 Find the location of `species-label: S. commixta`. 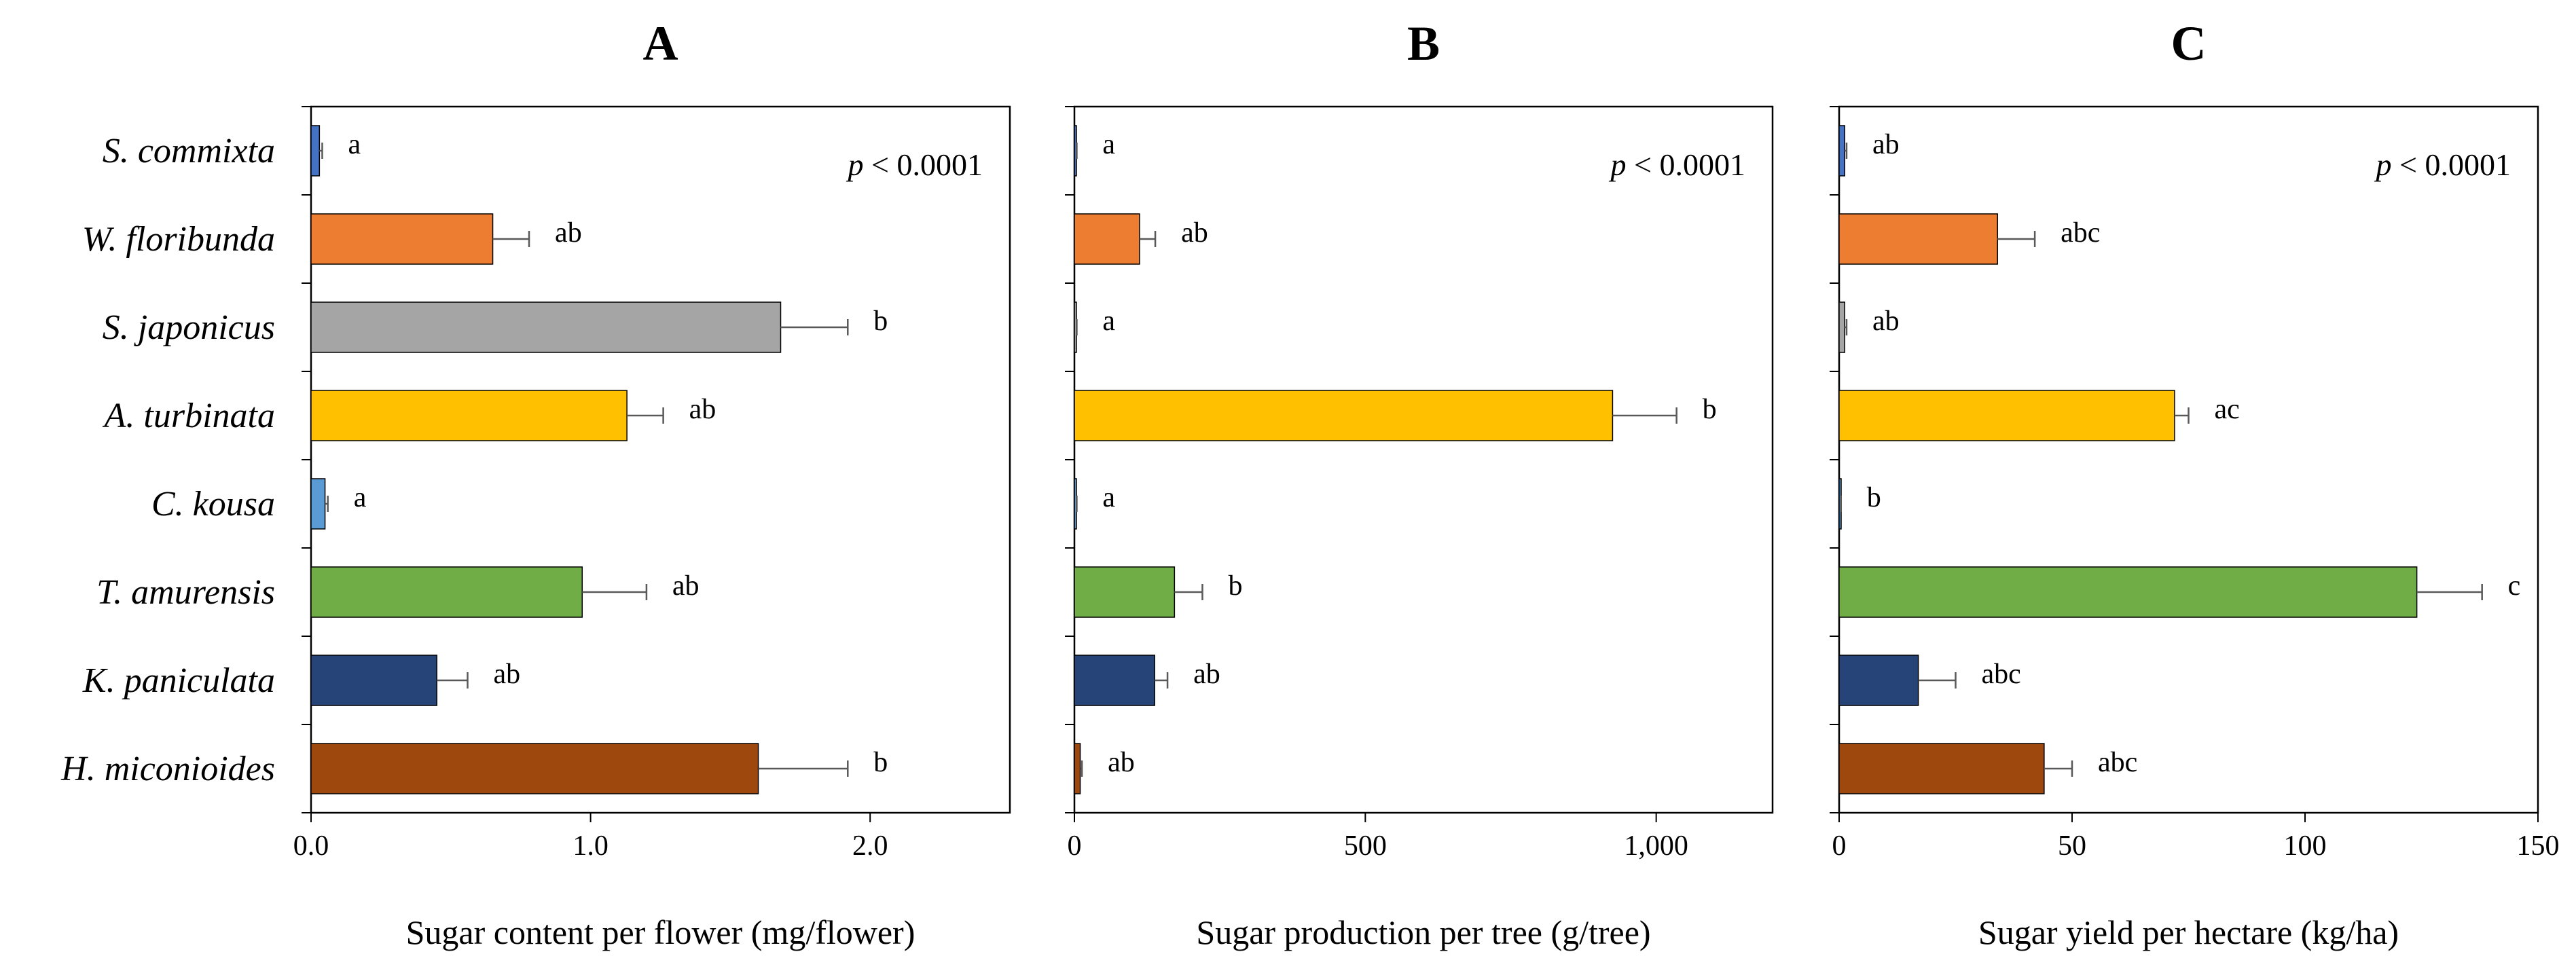

species-label: S. commixta is located at coordinates (189, 151).